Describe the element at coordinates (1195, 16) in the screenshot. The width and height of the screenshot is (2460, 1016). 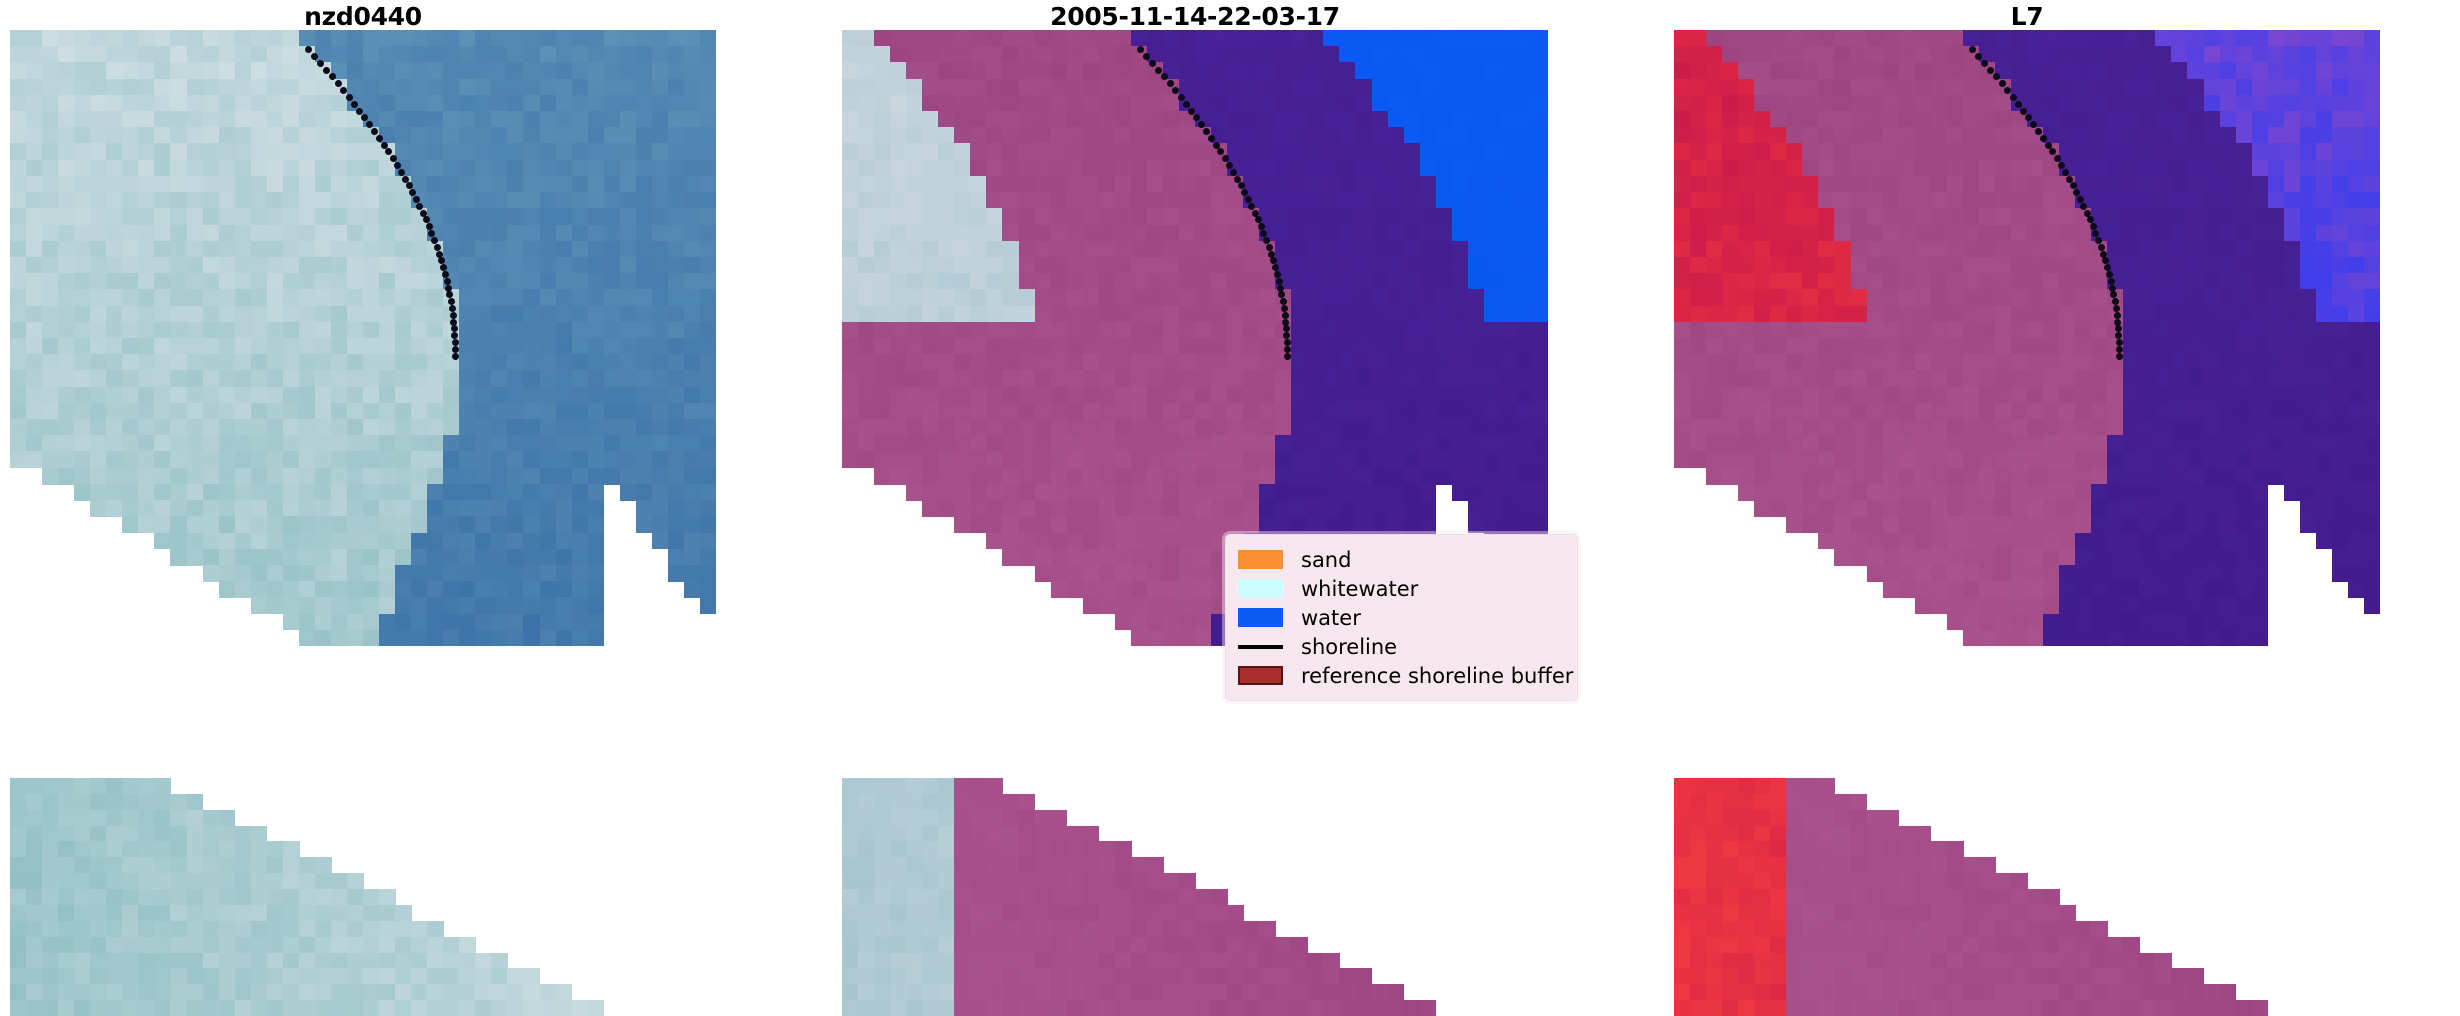
I see `panel-title-middle: 2005-11-14-22-03-17` at that location.